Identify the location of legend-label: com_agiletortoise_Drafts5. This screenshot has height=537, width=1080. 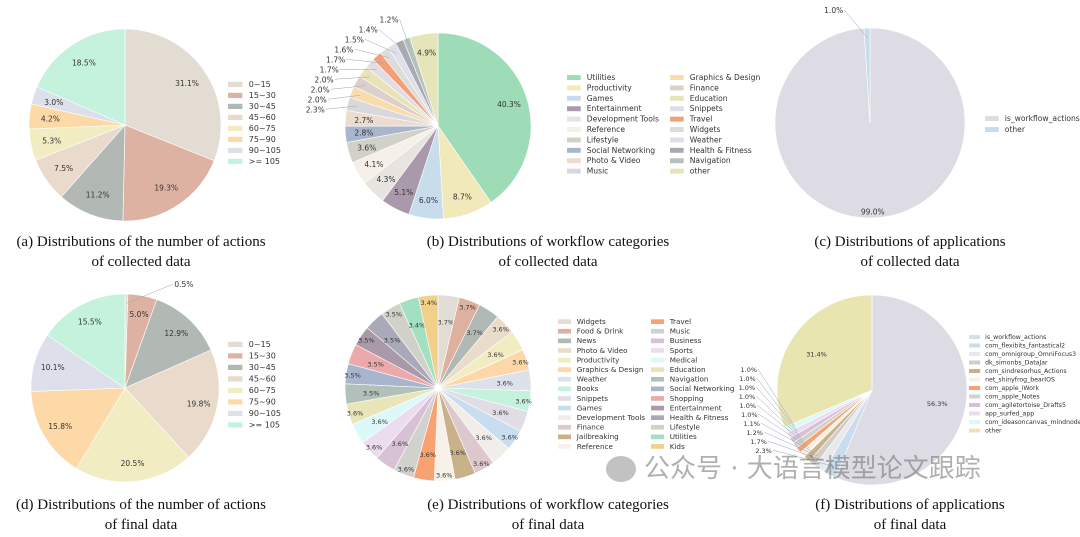
(1025, 405).